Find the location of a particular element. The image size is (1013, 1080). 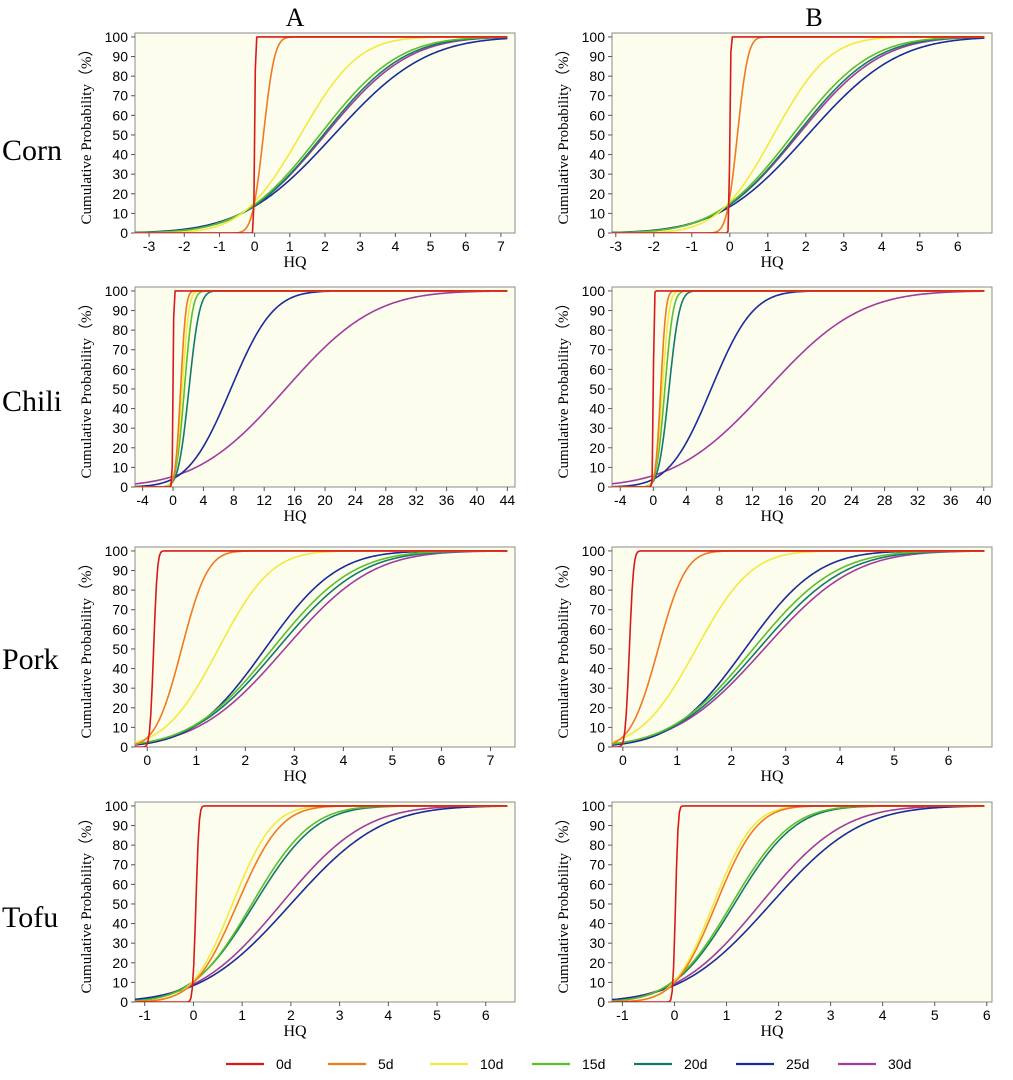

x-tick-label: 40 is located at coordinates (477, 500).